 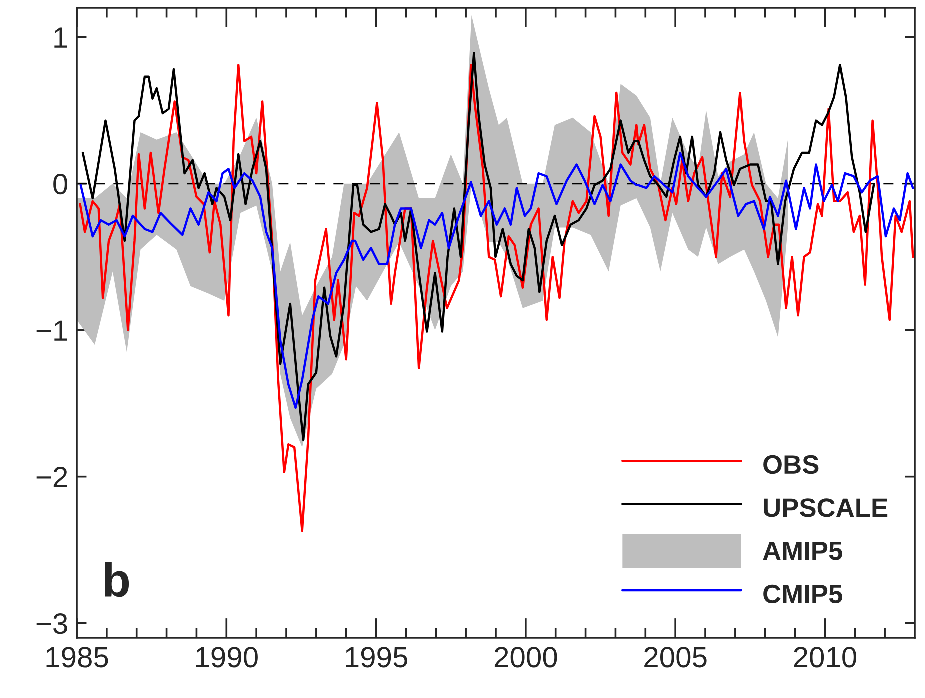 I want to click on annotation: b, so click(x=117, y=580).